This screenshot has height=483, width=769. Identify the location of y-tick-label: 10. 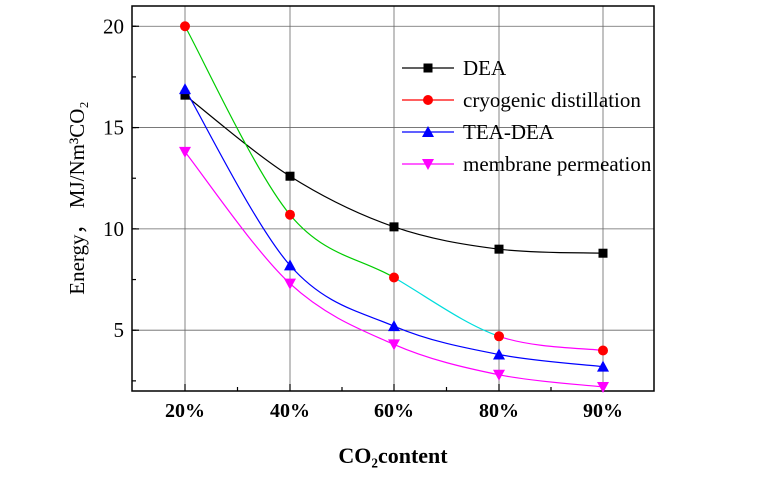
(113, 229).